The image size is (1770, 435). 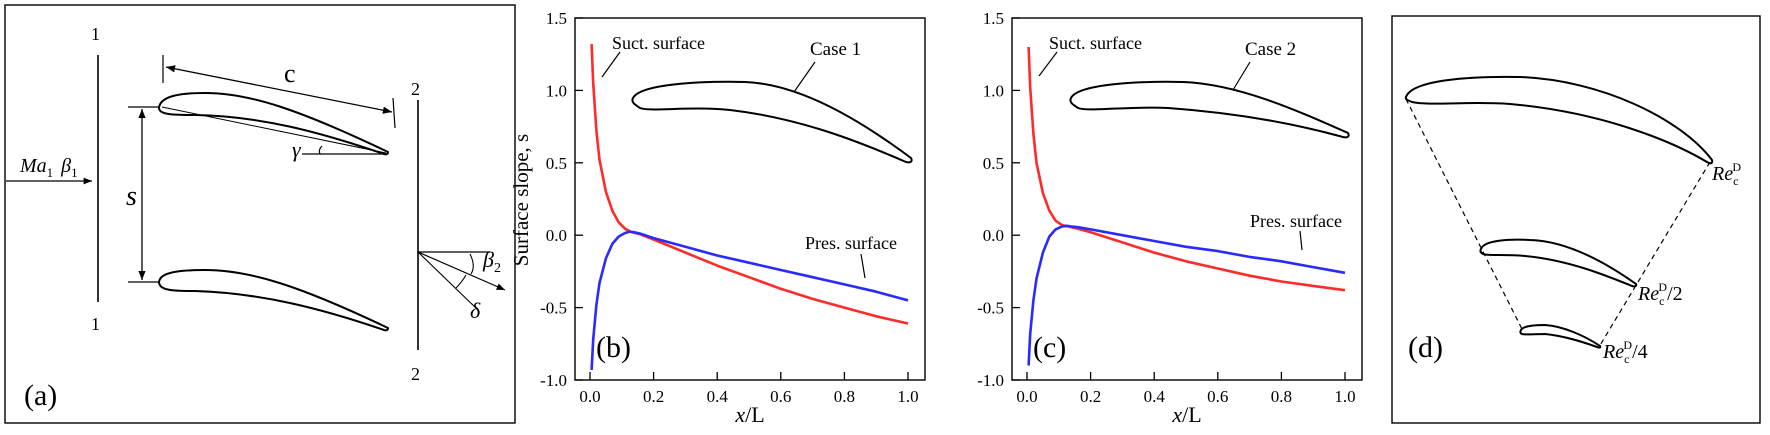 What do you see at coordinates (1090, 396) in the screenshot?
I see `chart-c-xtick-label: 0.2` at bounding box center [1090, 396].